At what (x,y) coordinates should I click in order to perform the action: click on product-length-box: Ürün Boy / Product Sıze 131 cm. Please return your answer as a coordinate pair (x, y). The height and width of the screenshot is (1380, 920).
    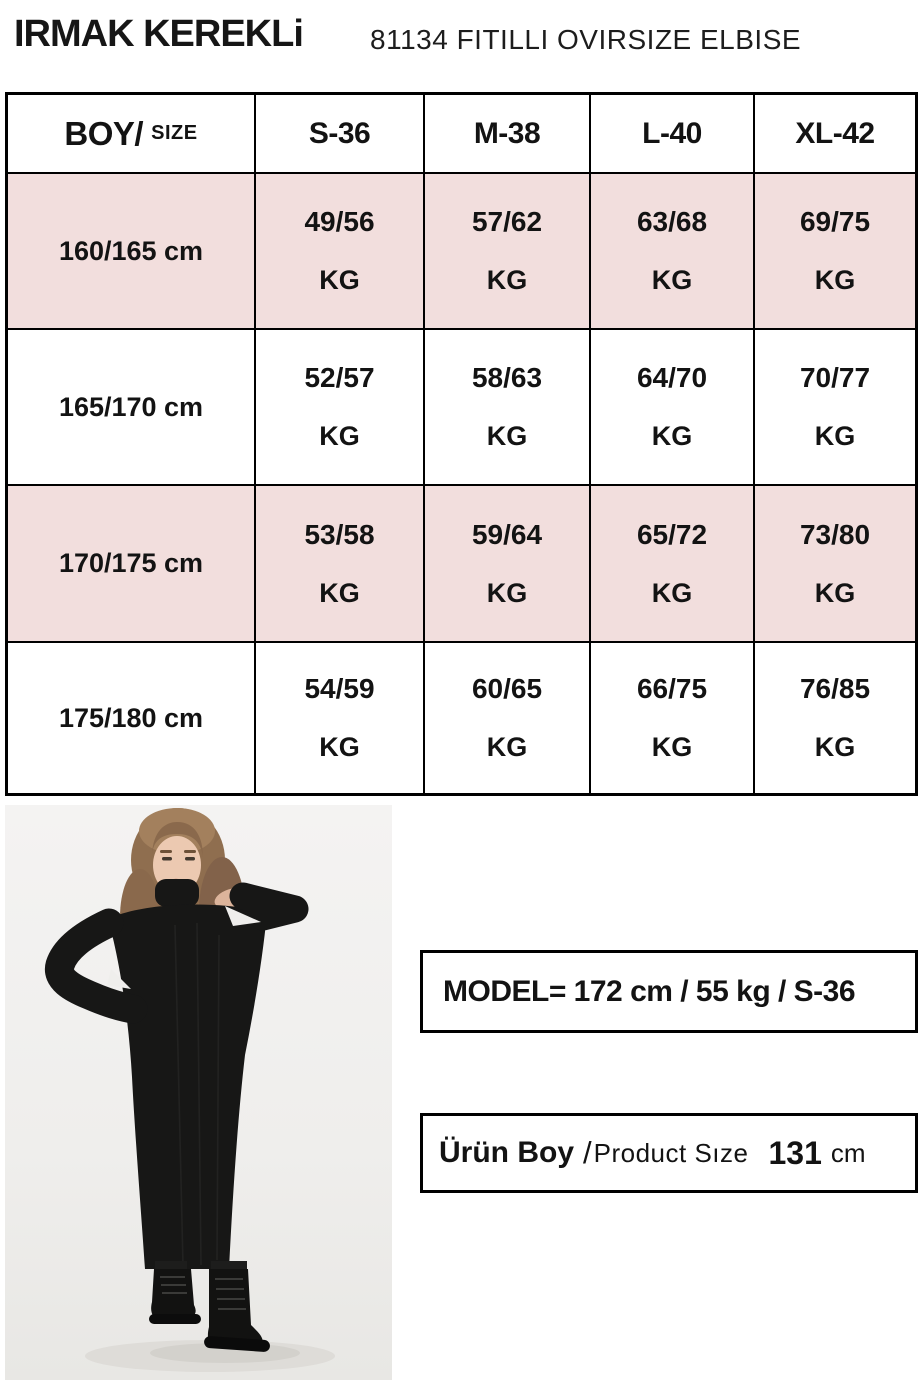
    Looking at the image, I should click on (669, 1153).